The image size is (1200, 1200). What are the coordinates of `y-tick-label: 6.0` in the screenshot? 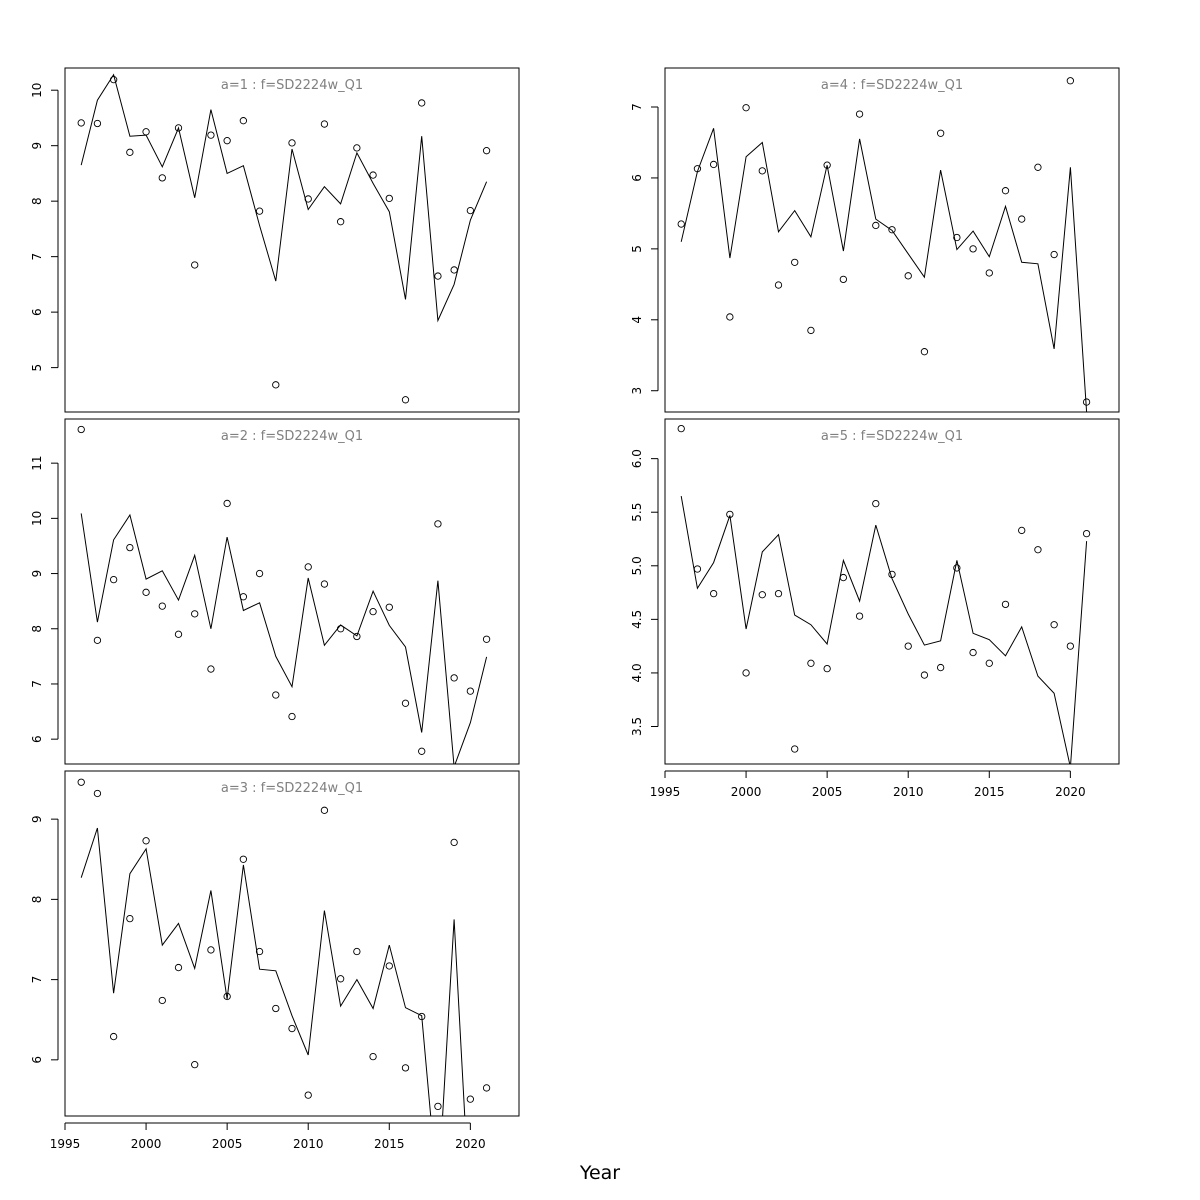 It's located at (637, 458).